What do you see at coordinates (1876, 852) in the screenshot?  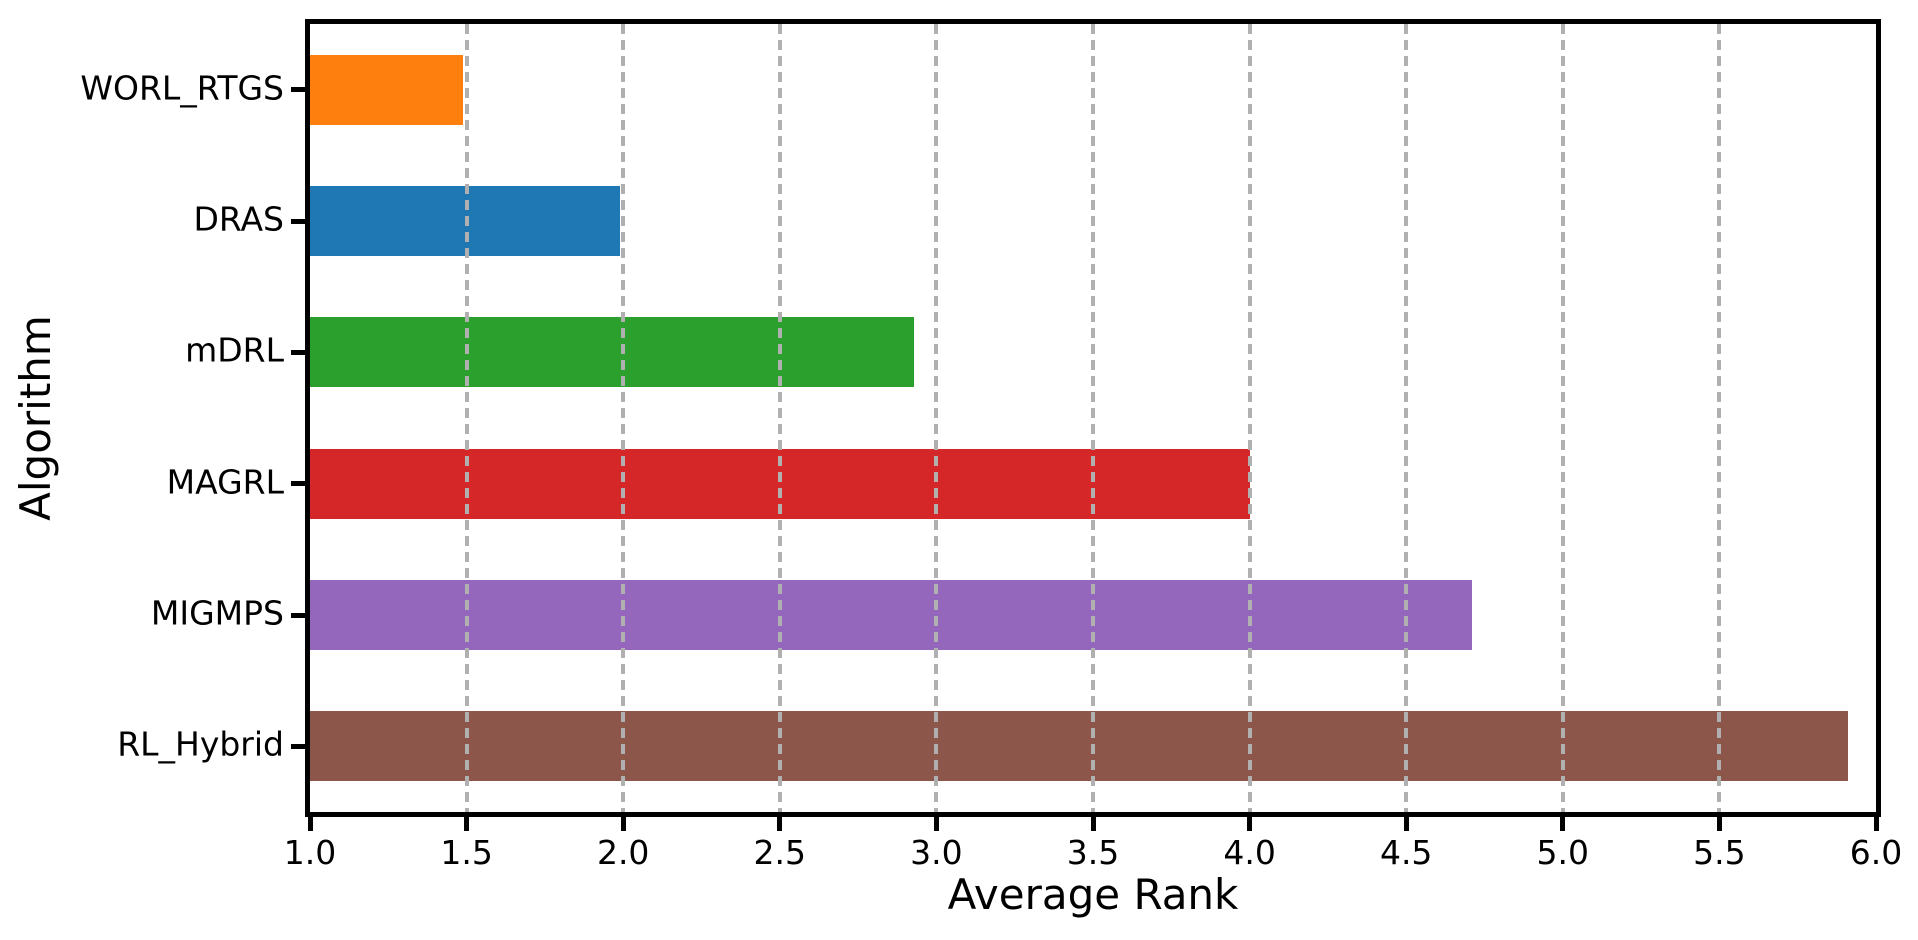 I see `x-tick-label-6.0: 6.0` at bounding box center [1876, 852].